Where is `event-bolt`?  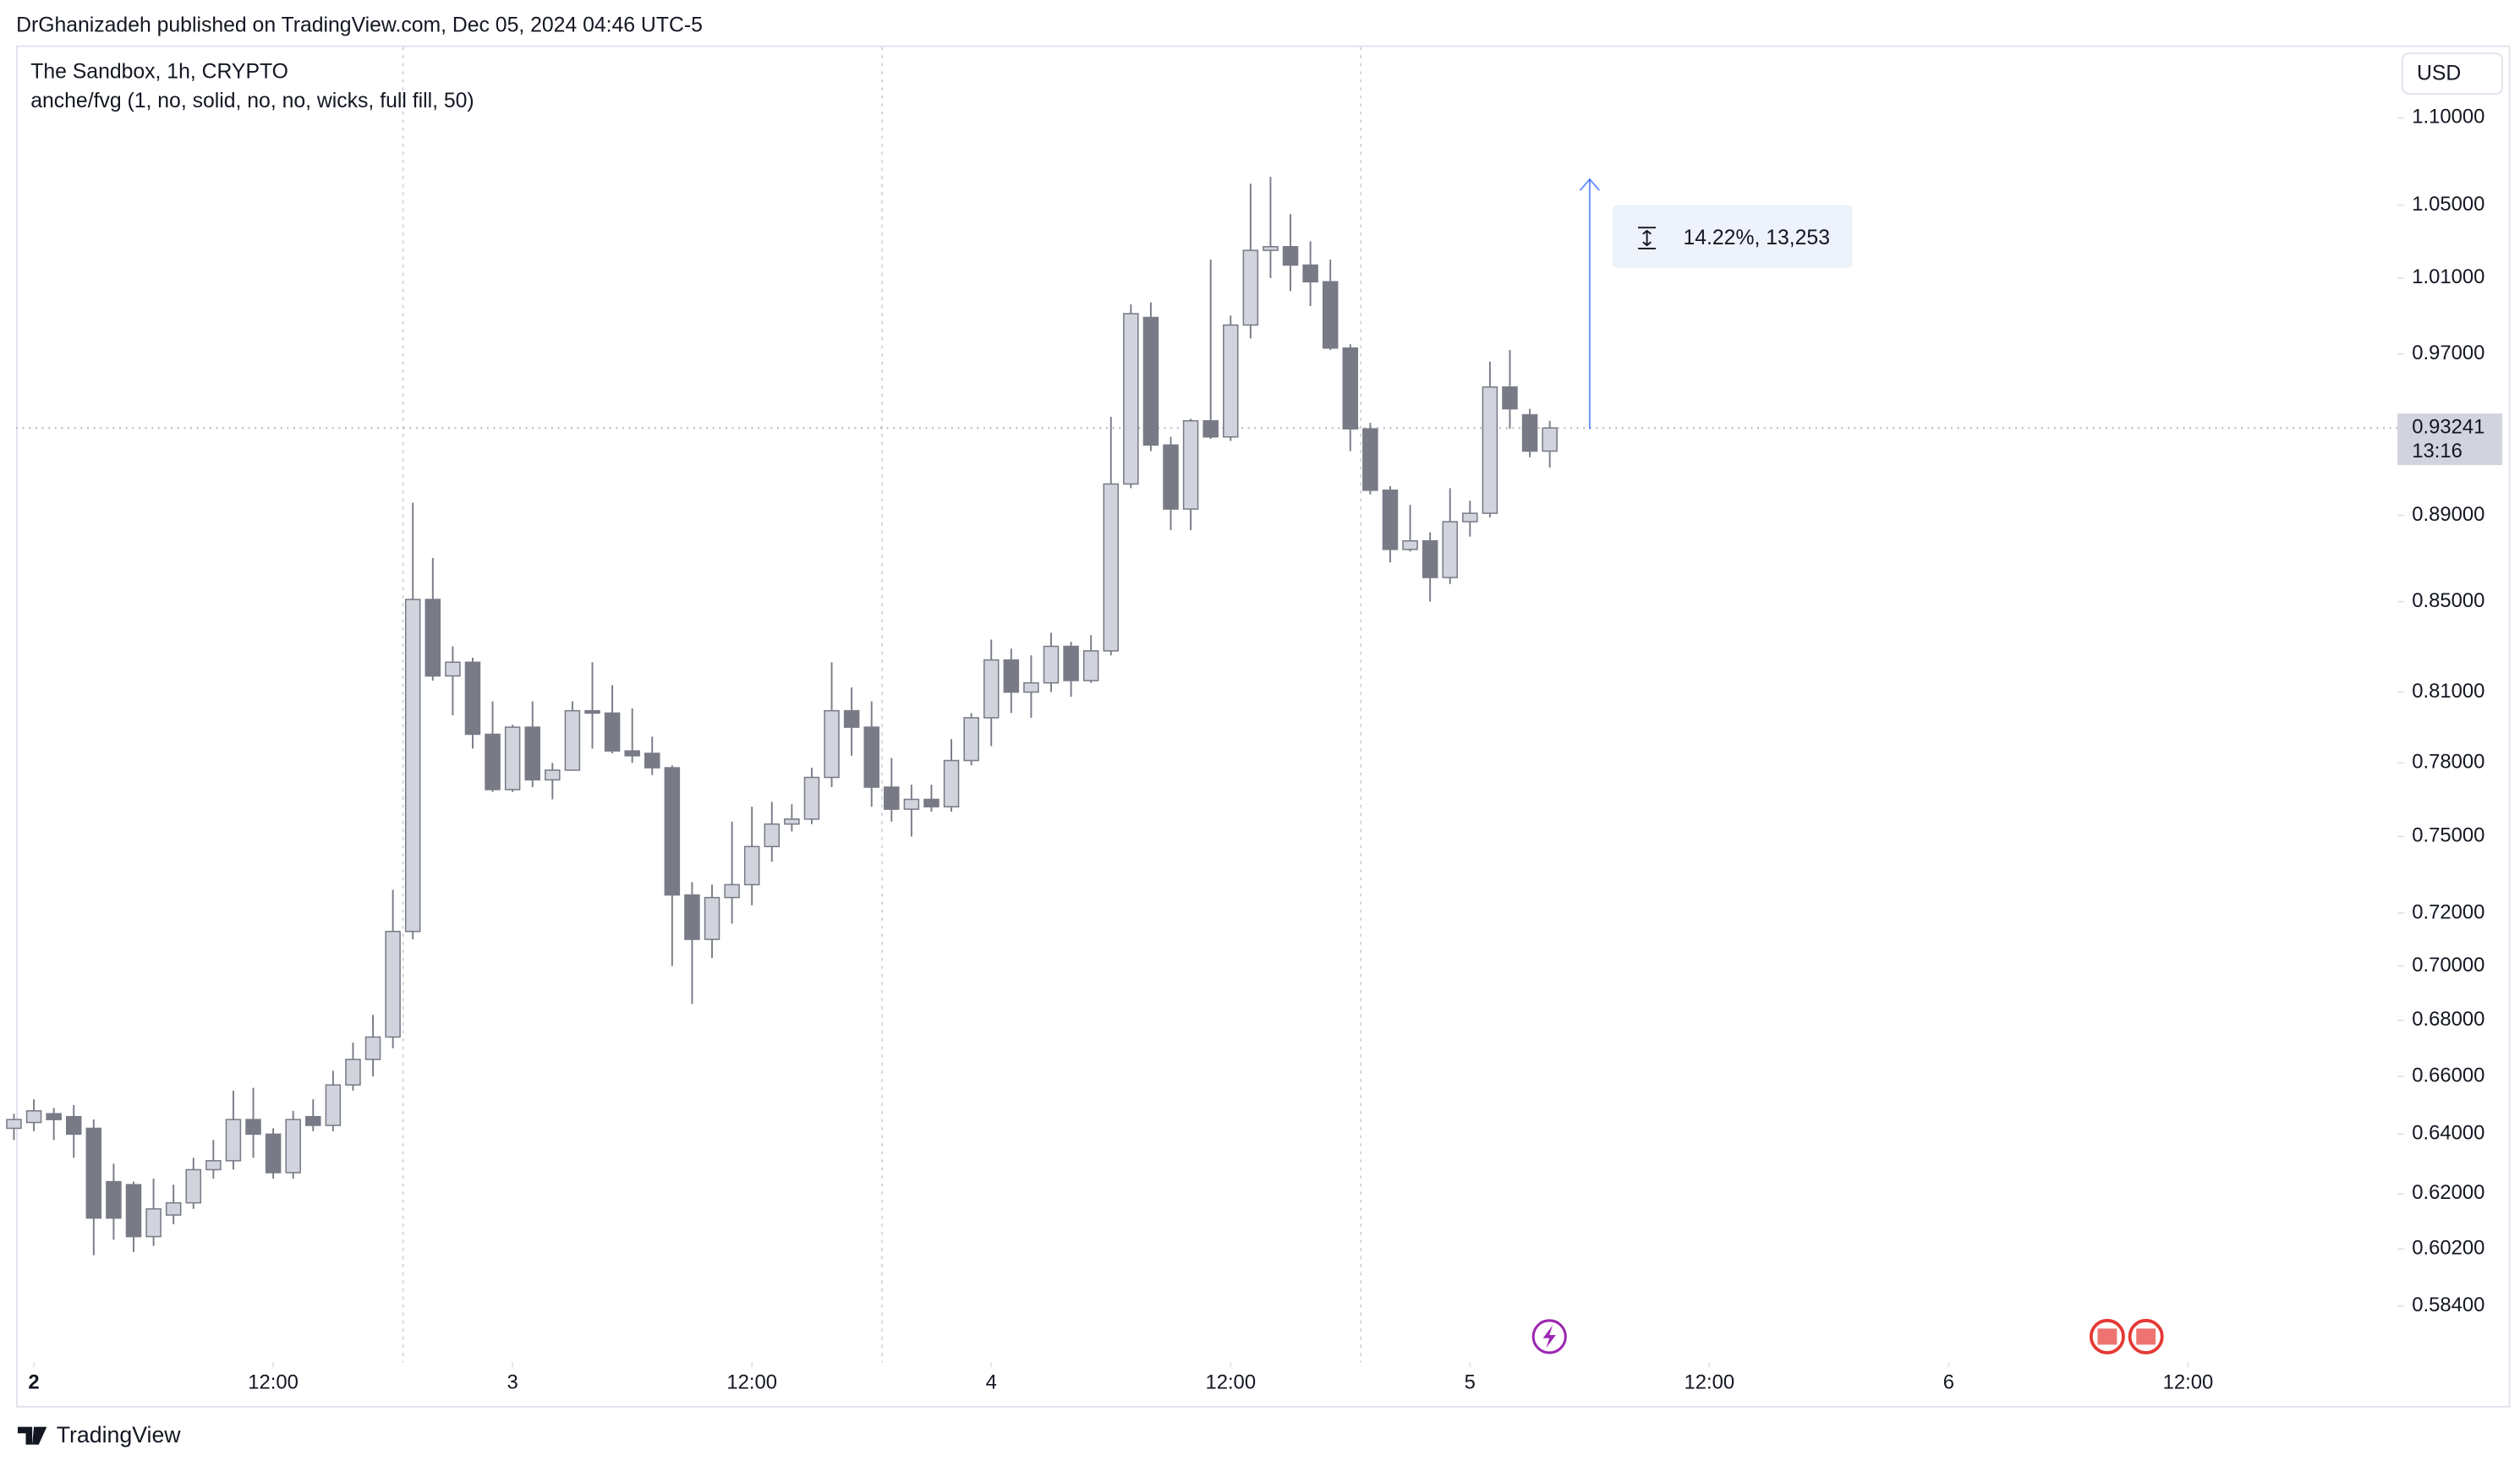
event-bolt is located at coordinates (1549, 1337).